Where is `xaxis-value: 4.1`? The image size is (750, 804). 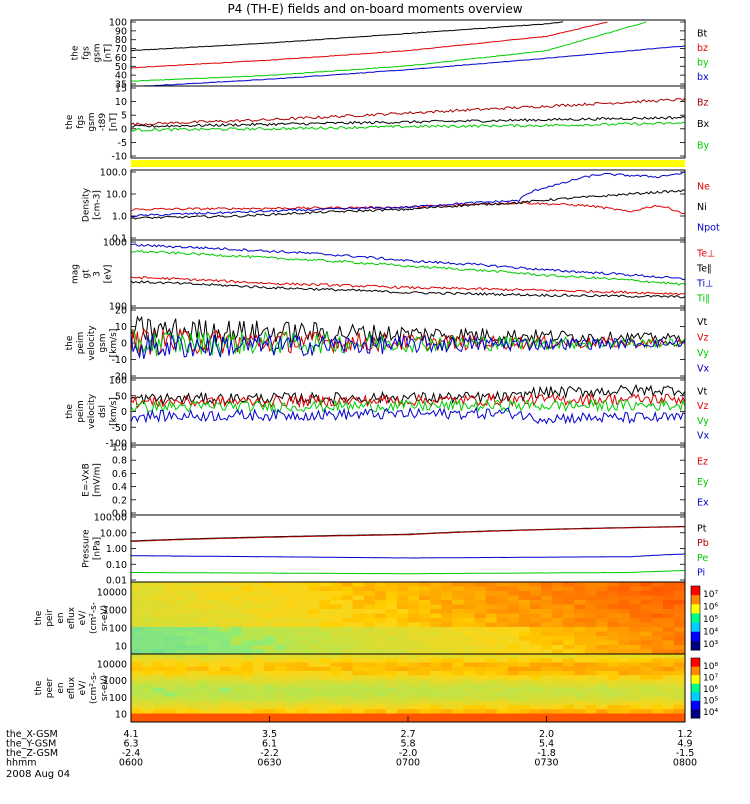
xaxis-value: 4.1 is located at coordinates (130, 734).